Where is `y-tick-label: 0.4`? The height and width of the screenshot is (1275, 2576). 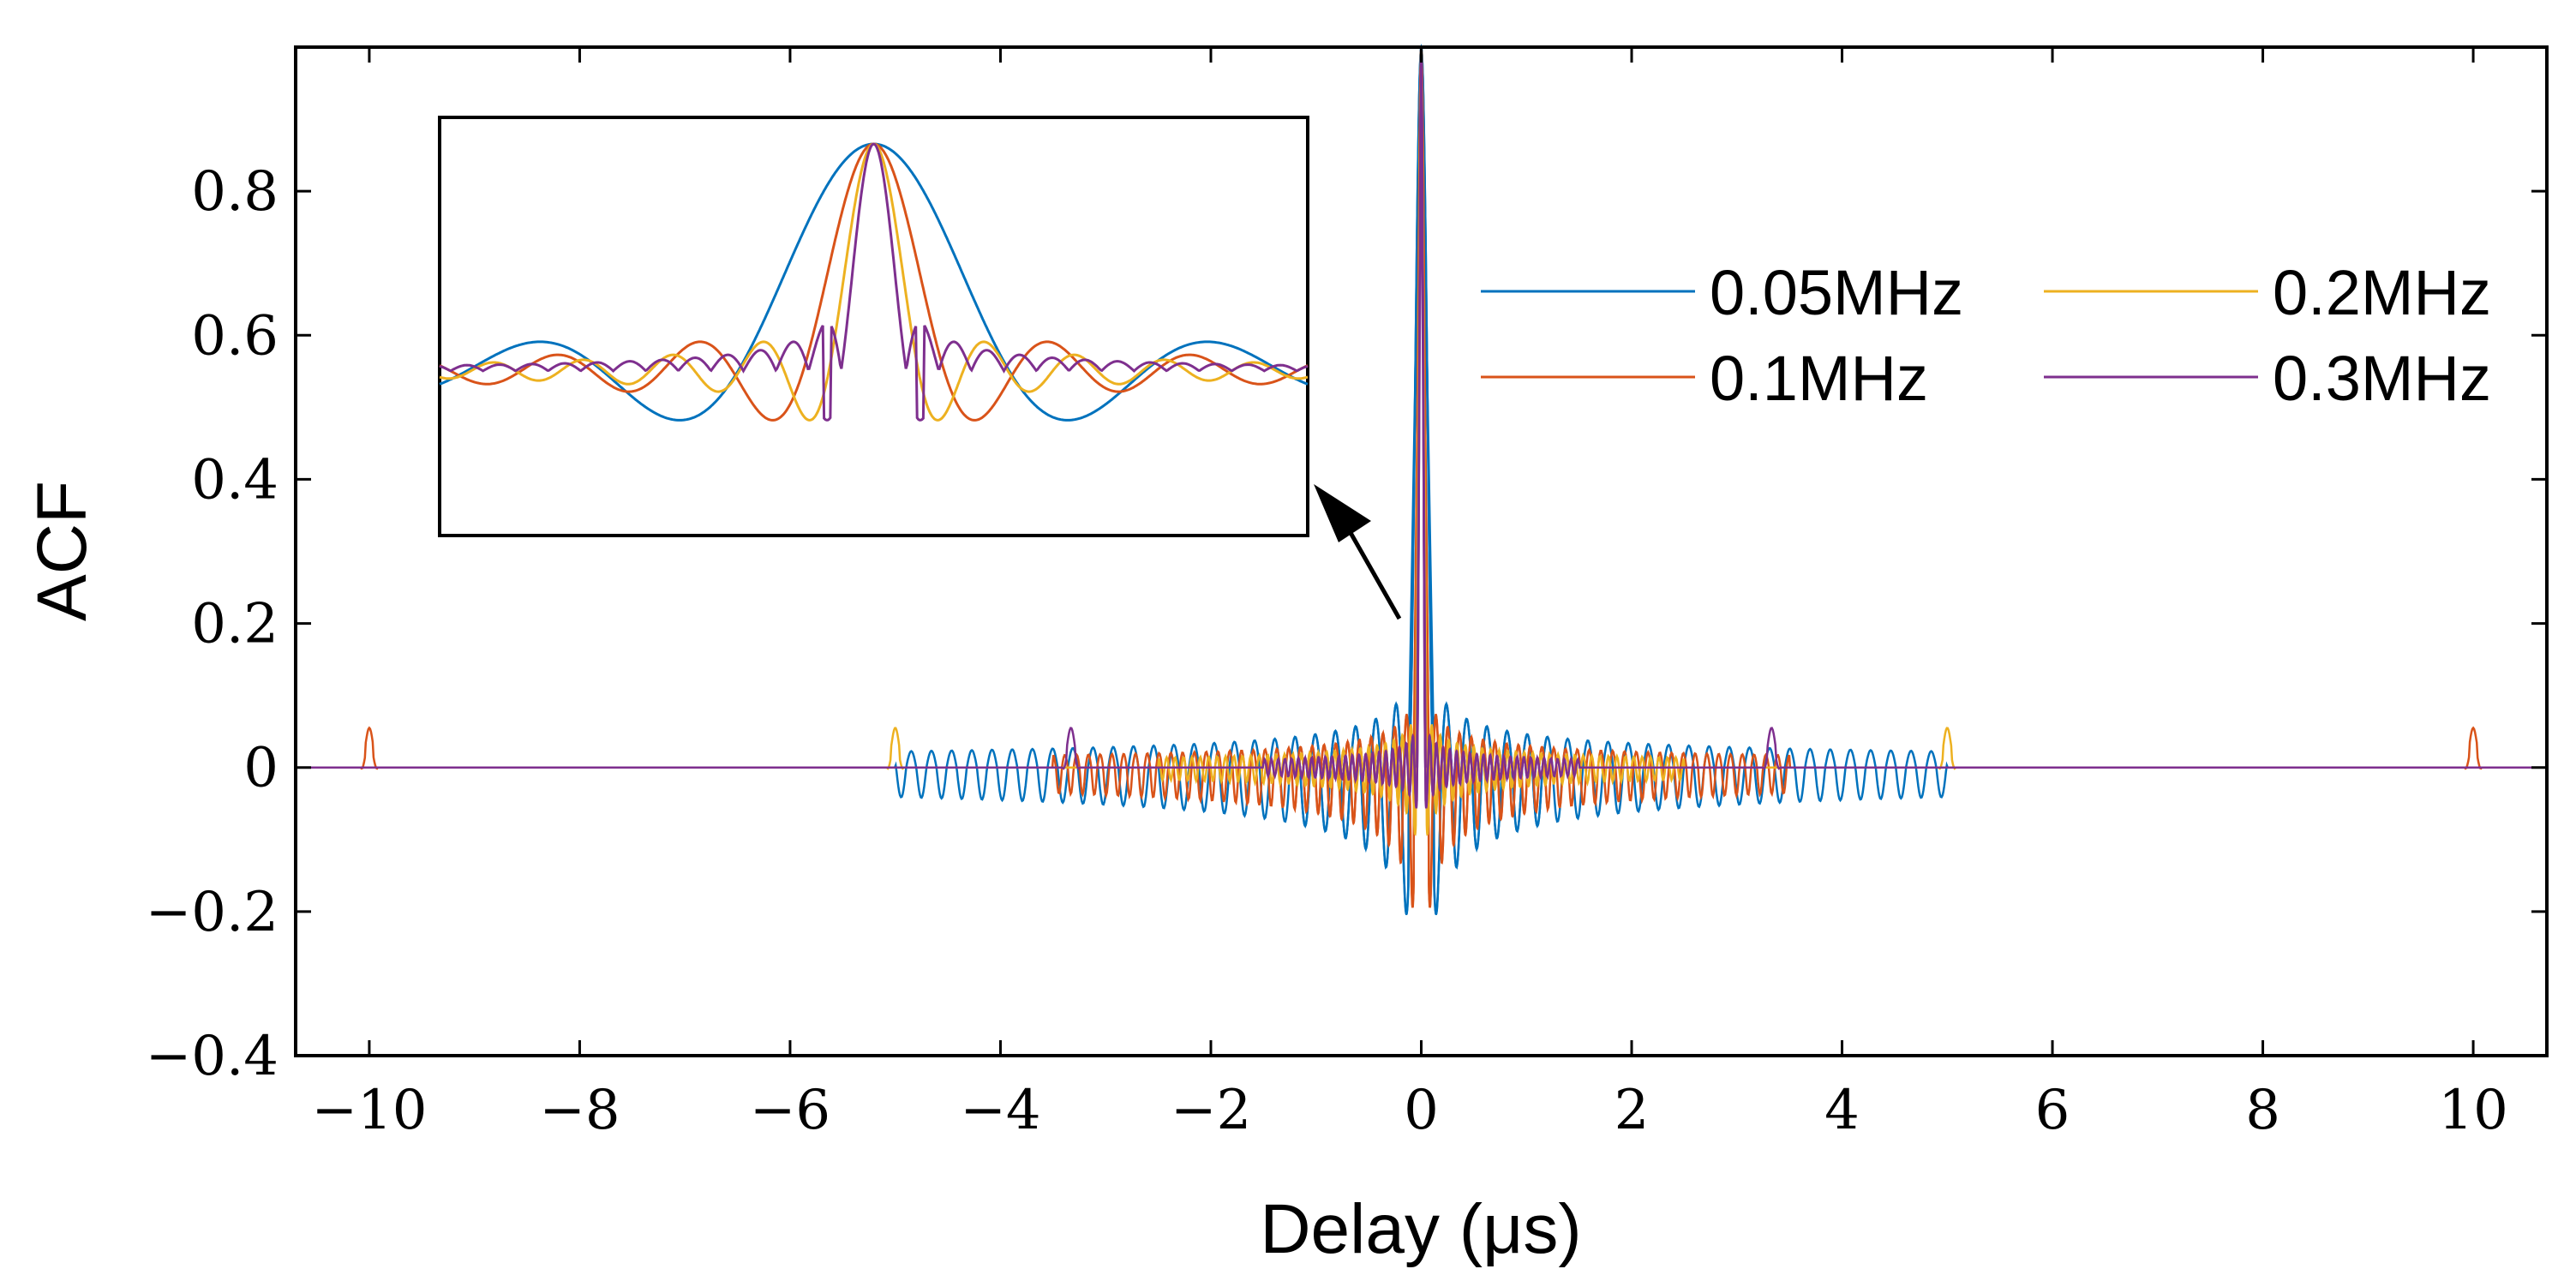 y-tick-label: 0.4 is located at coordinates (235, 480).